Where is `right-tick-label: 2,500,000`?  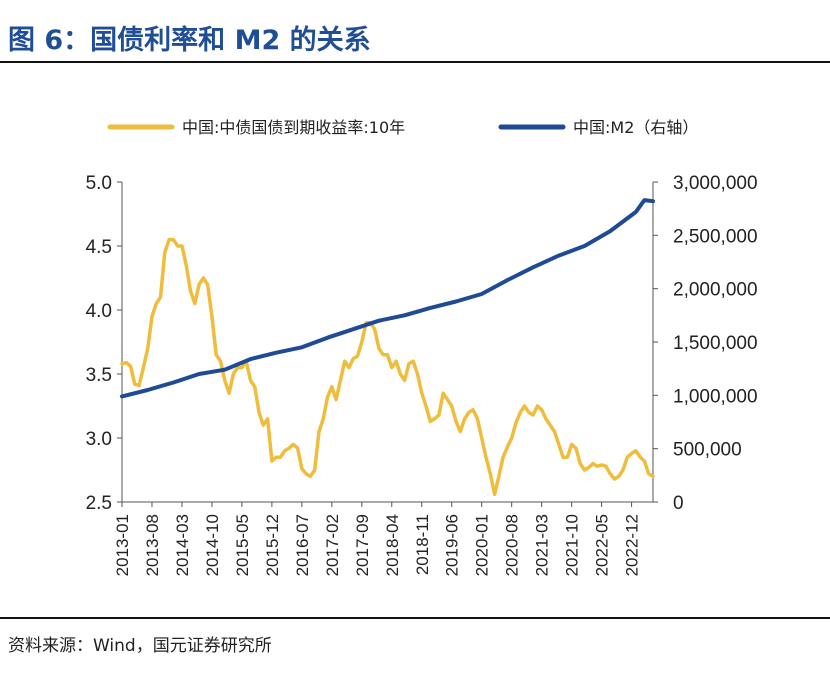 right-tick-label: 2,500,000 is located at coordinates (715, 236).